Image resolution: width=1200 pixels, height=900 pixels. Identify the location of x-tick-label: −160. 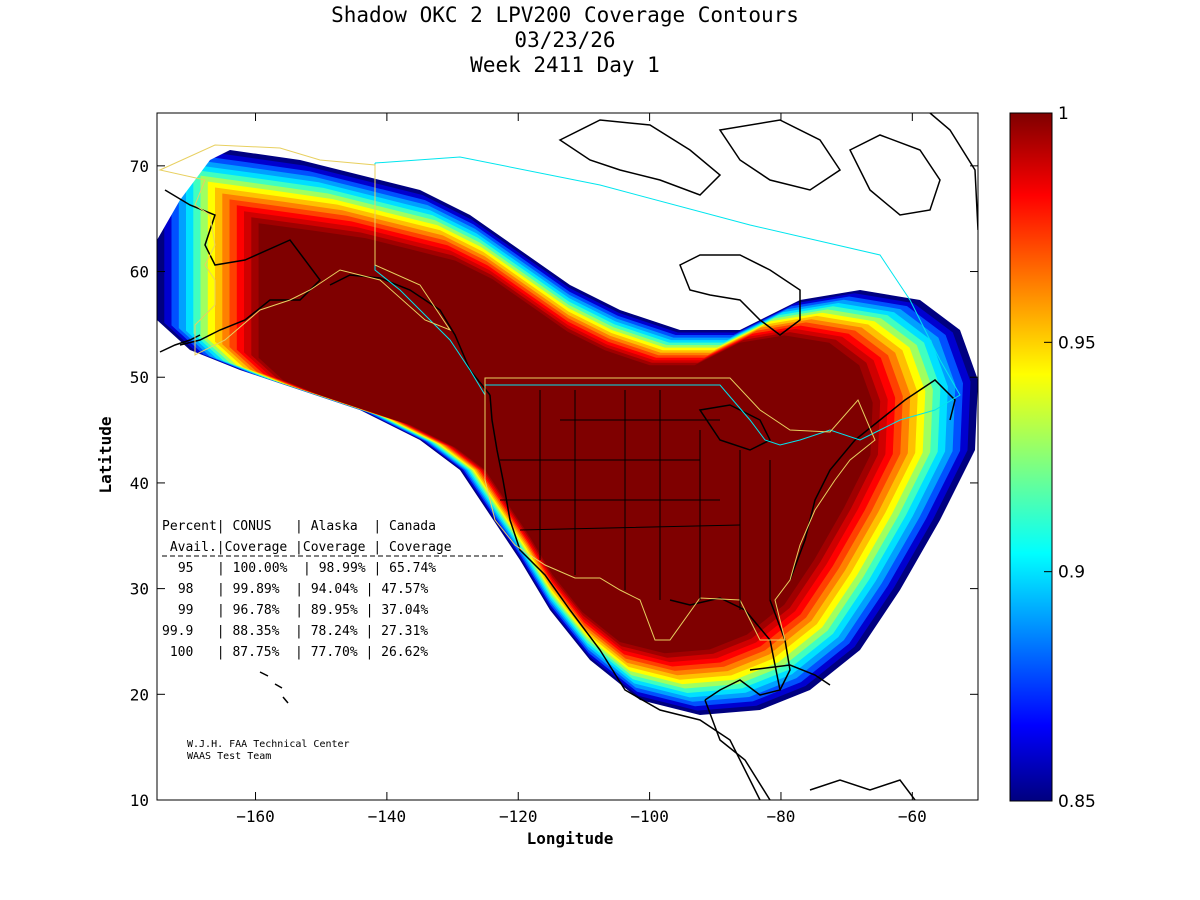
(255, 816).